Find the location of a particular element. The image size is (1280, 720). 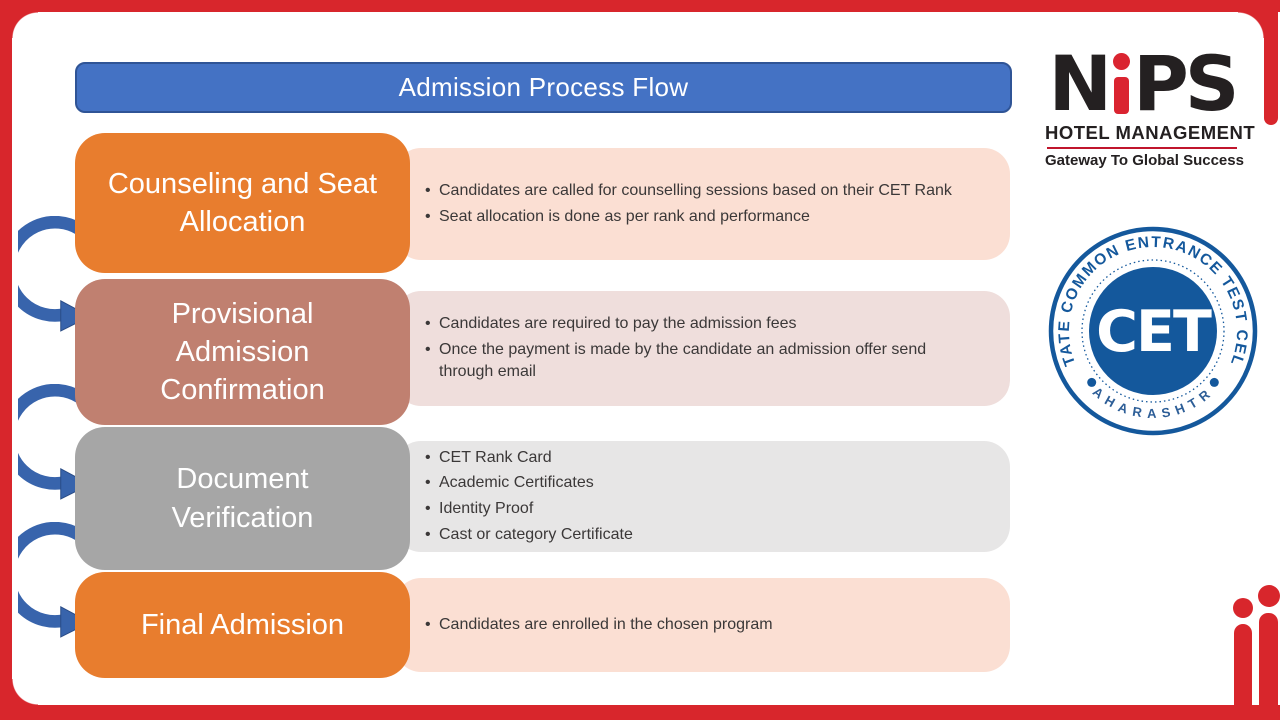

step-box-counseling: Counseling and Seat Allocation is located at coordinates (242, 203).